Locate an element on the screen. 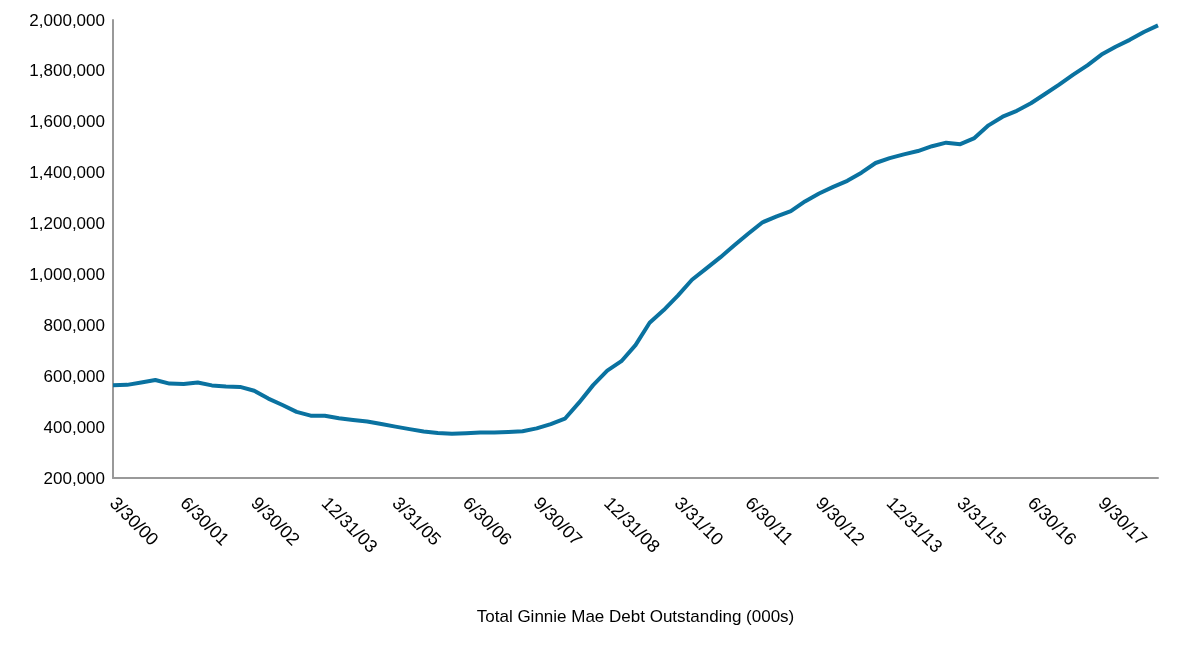 Image resolution: width=1178 pixels, height=658 pixels. y-tick-label: 1,800,000 is located at coordinates (67, 71).